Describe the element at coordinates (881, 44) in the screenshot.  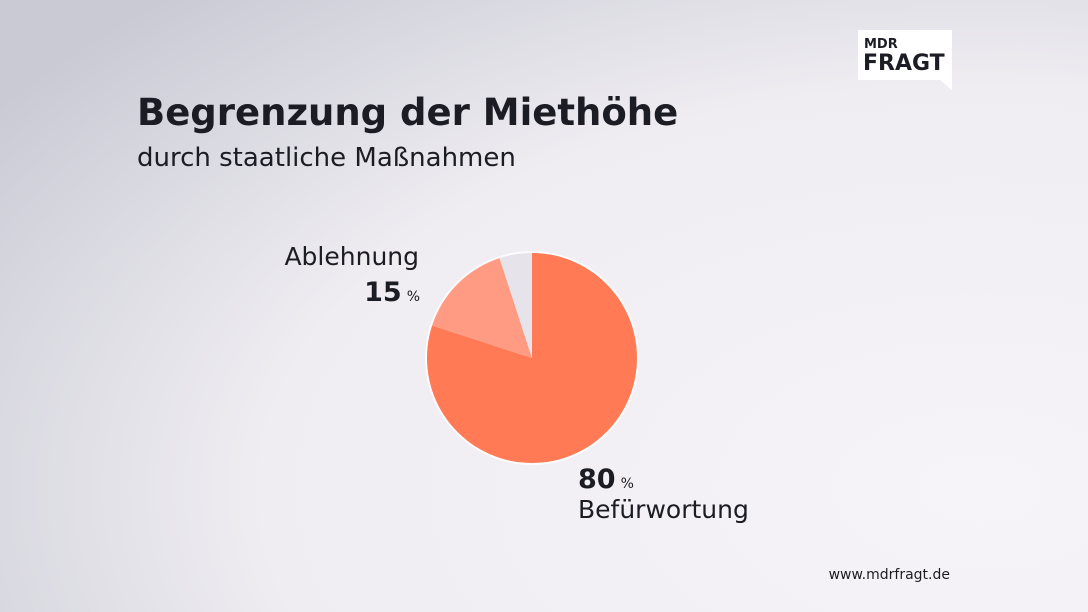
I see `logo-top: MDR` at that location.